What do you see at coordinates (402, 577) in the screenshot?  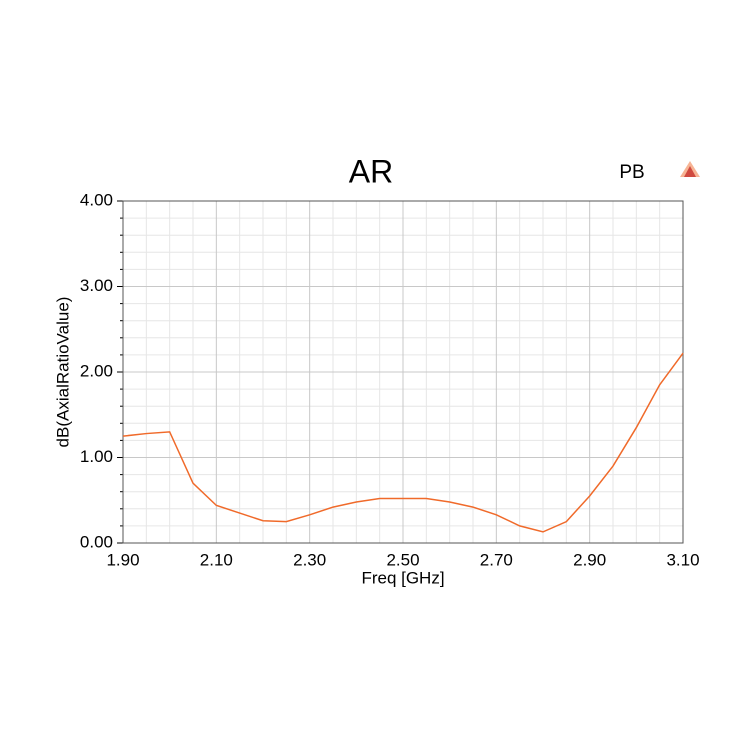 I see `x-axis-label: Freq [GHz]` at bounding box center [402, 577].